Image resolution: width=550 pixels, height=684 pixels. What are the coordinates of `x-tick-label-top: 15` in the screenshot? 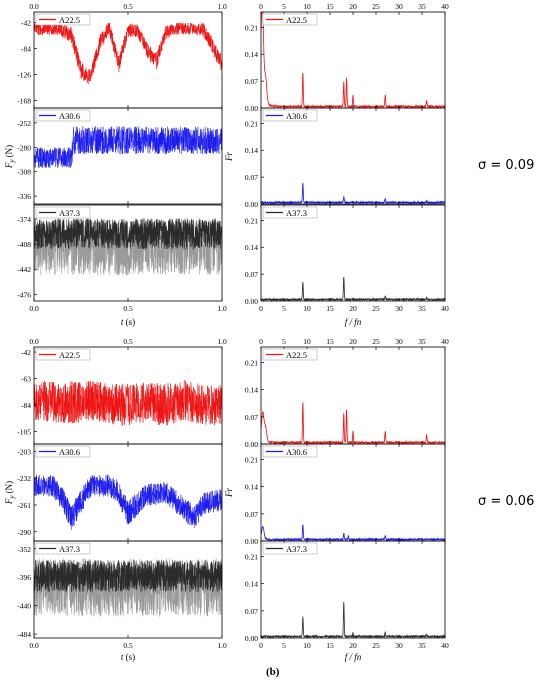 It's located at (330, 6).